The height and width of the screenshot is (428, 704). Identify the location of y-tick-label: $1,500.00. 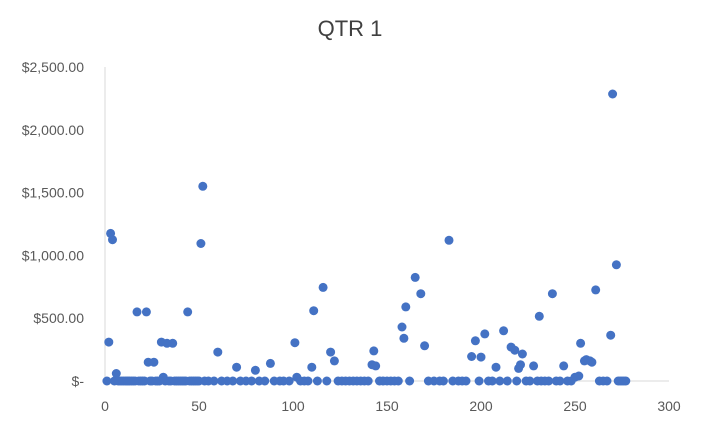
(53, 193).